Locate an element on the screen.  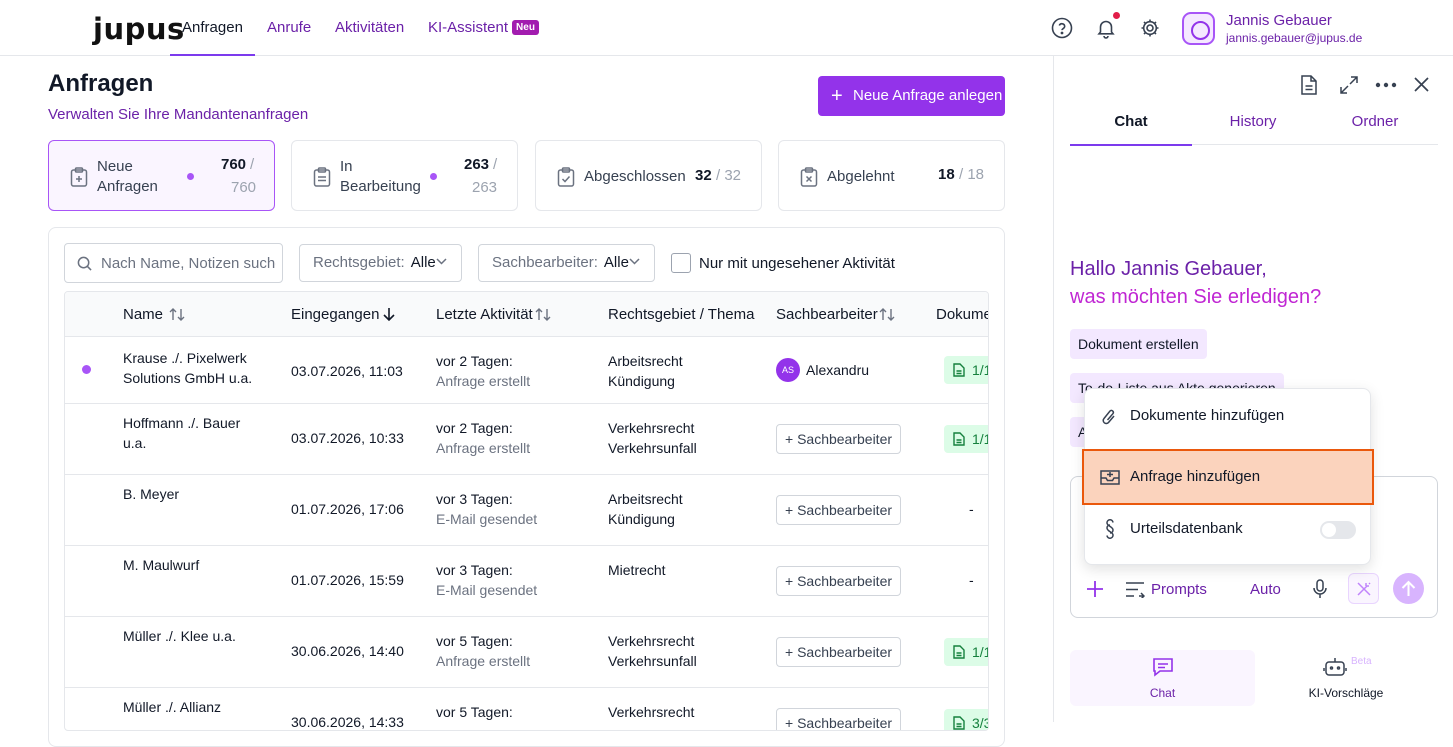
unseen-activity-checkbox is located at coordinates (681, 263).